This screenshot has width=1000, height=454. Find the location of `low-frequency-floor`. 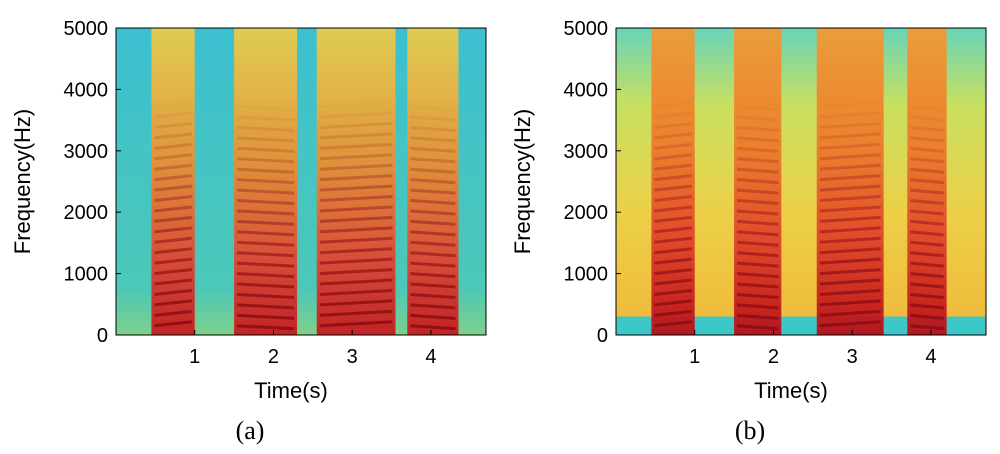

low-frequency-floor is located at coordinates (801, 325).